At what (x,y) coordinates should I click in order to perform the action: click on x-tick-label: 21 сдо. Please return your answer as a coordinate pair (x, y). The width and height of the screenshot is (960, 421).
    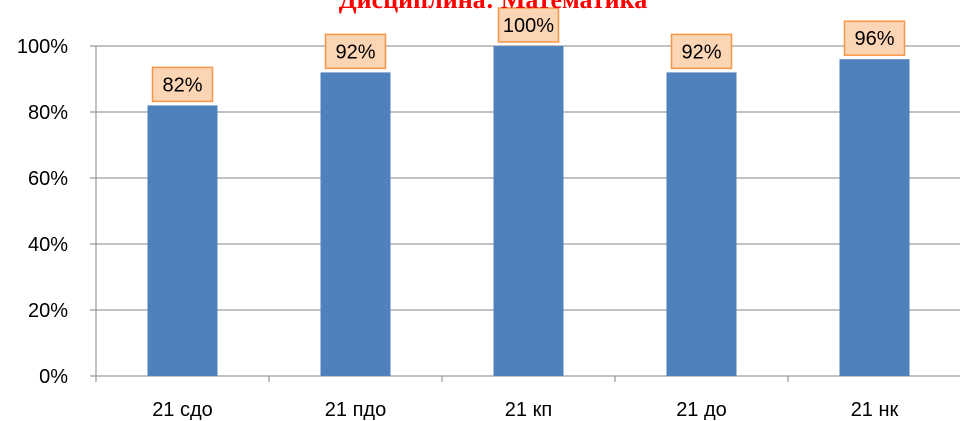
    Looking at the image, I should click on (182, 410).